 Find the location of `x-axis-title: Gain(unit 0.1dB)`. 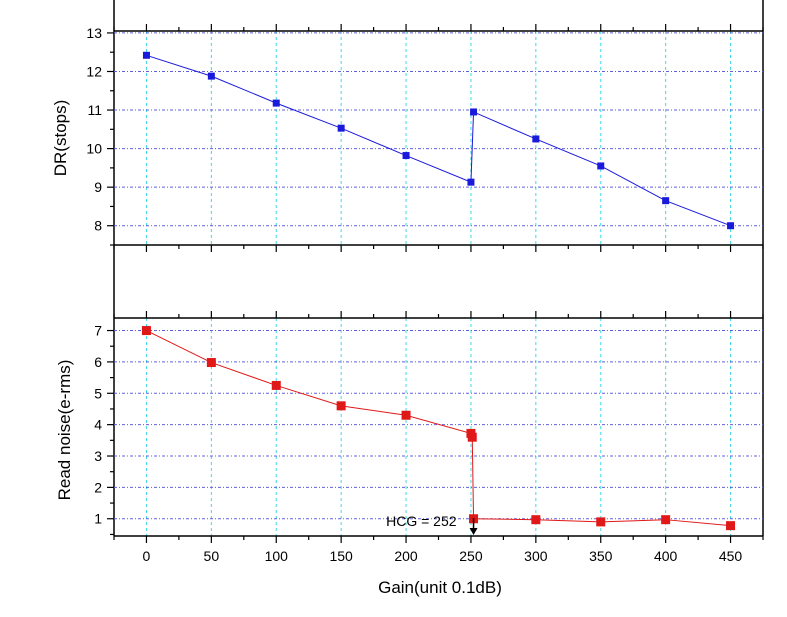

x-axis-title: Gain(unit 0.1dB) is located at coordinates (440, 587).